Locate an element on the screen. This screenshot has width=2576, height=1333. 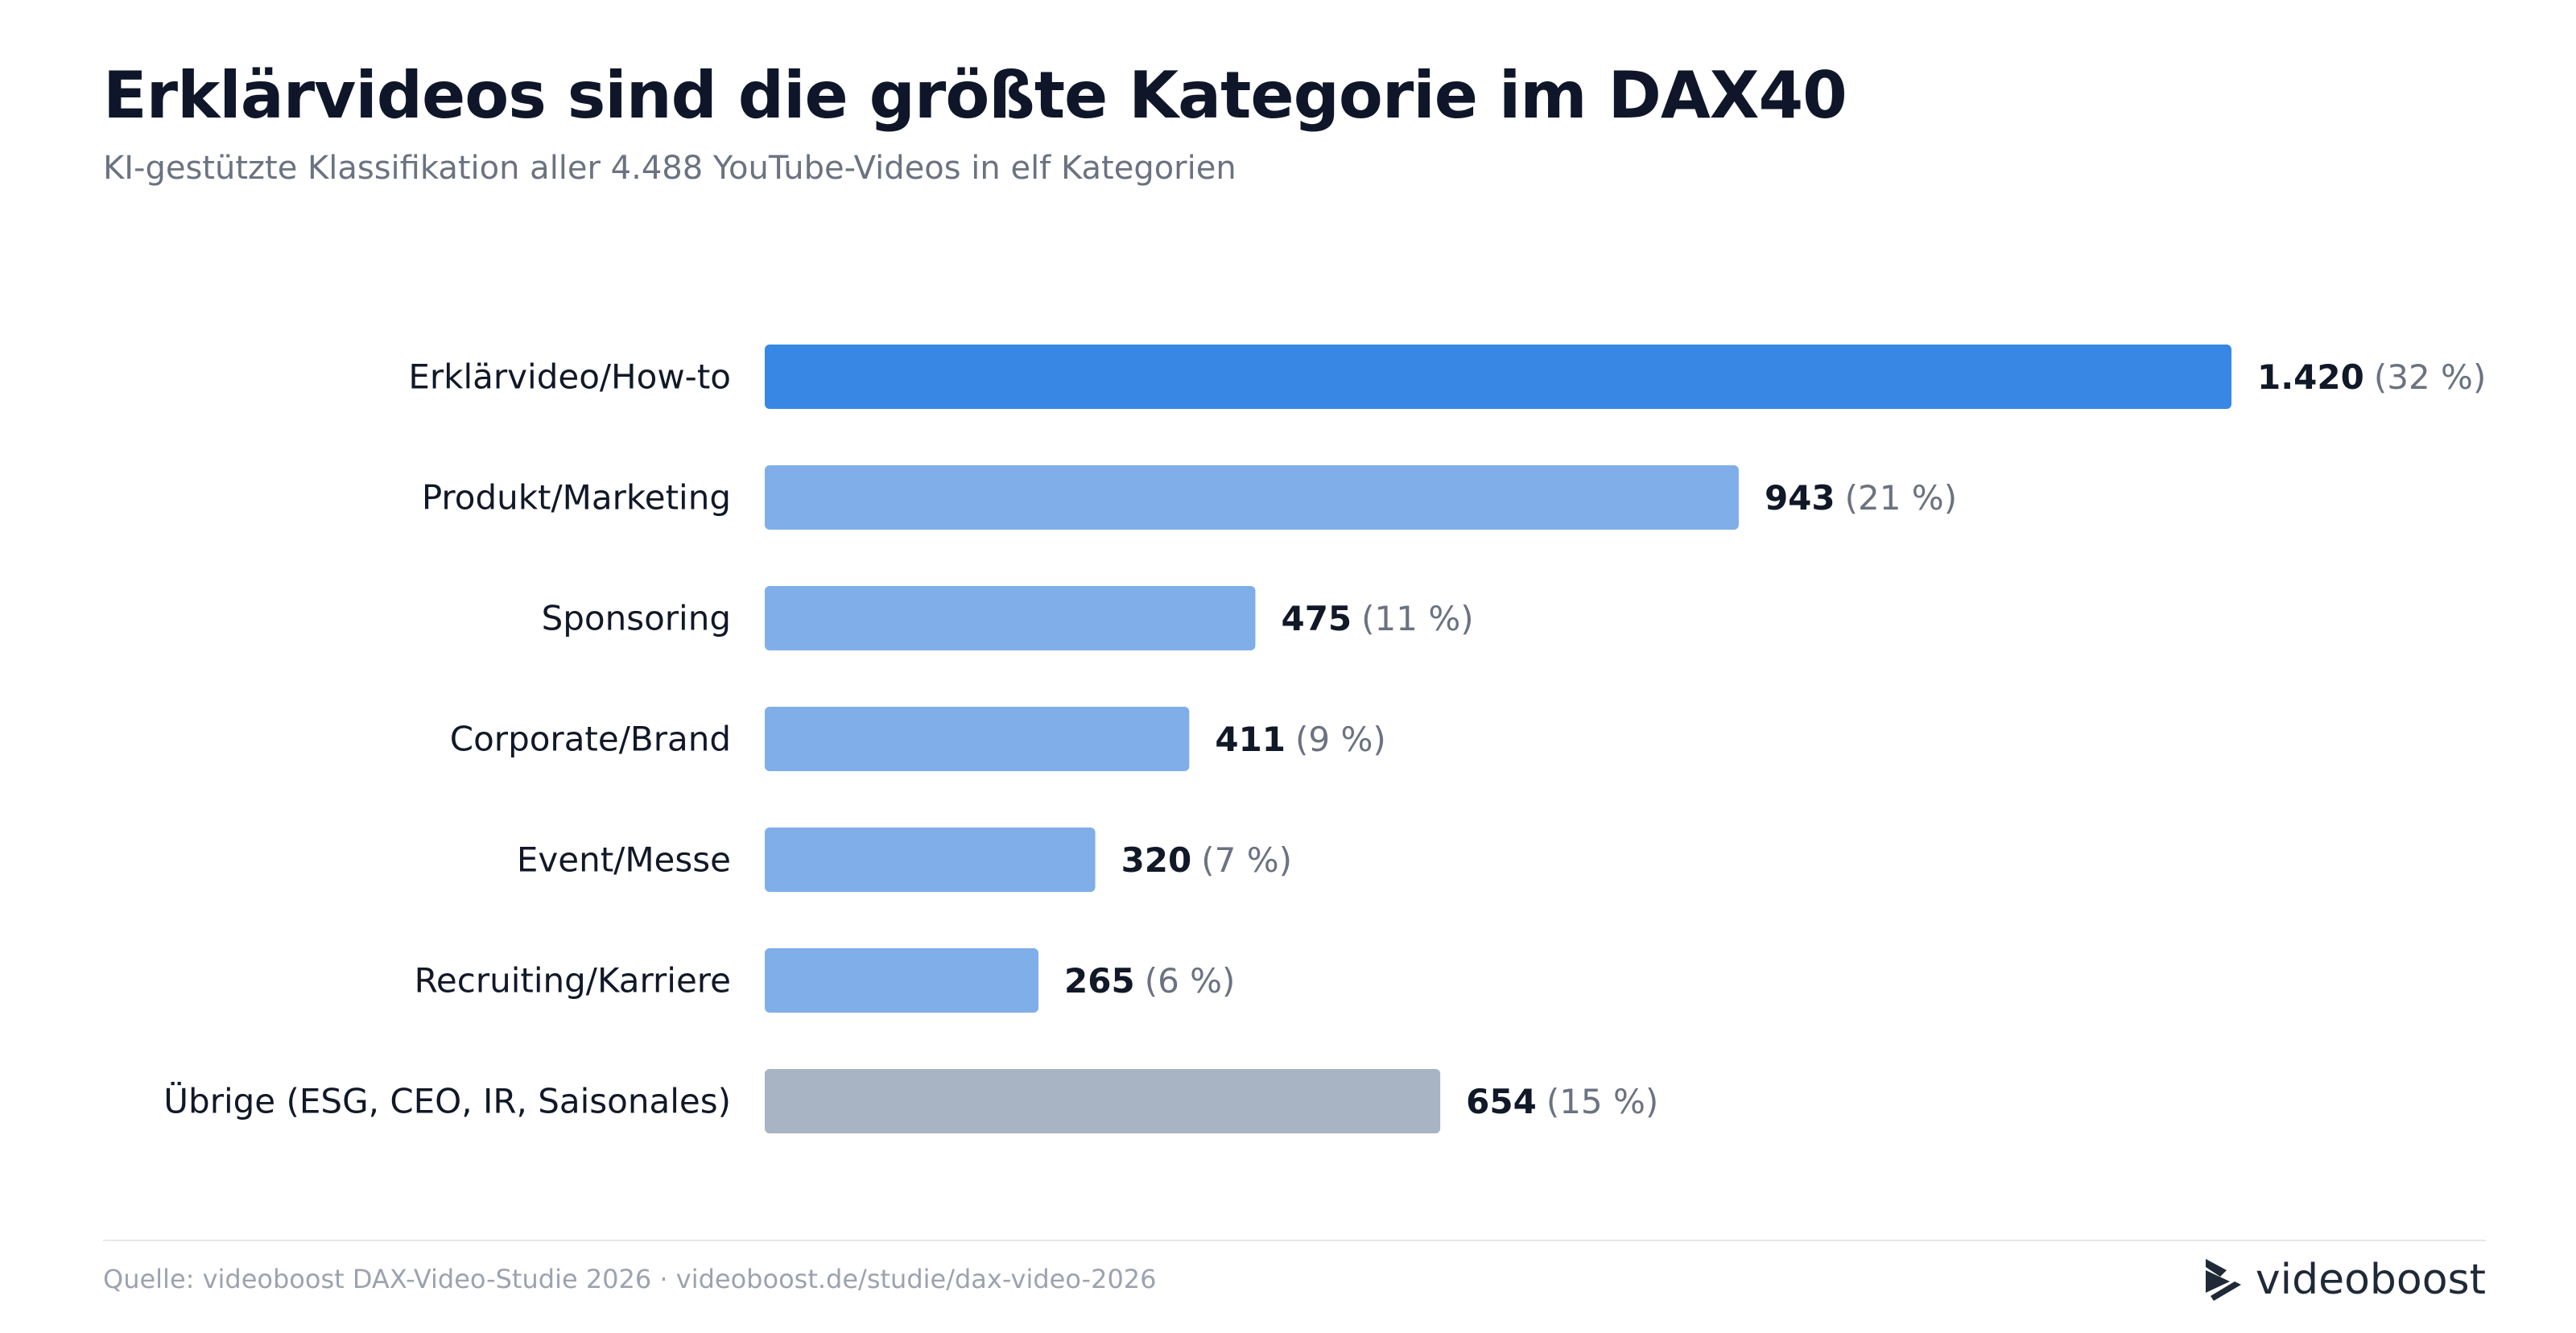
value-label: 943 is located at coordinates (1800, 498).